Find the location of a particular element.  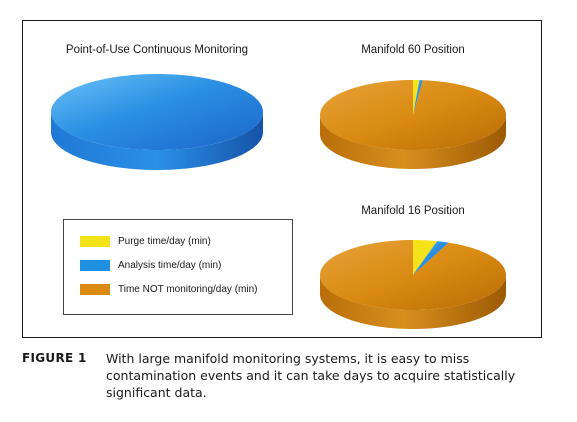

chart-title-point-of-use: Point-of-Use Continuous Monitoring is located at coordinates (157, 50).